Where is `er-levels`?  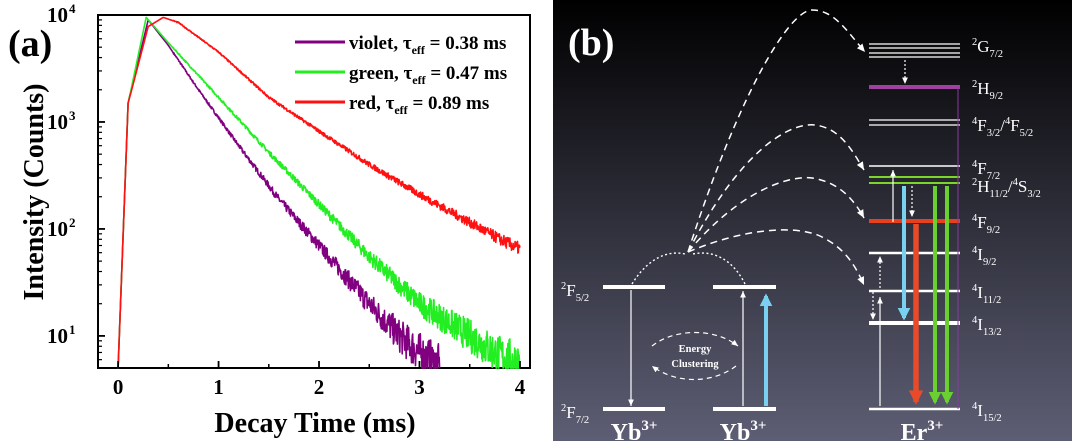
er-levels is located at coordinates (914, 227).